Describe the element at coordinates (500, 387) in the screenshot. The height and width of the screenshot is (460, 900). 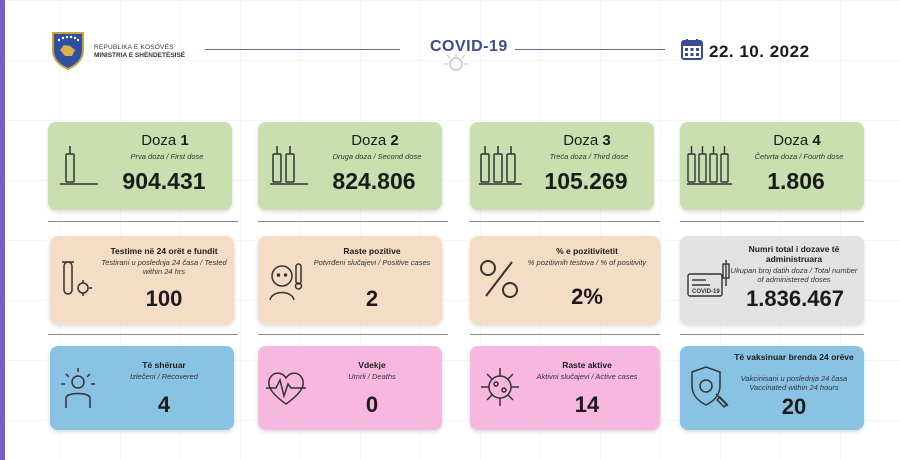
I see `coronavirus-icon` at that location.